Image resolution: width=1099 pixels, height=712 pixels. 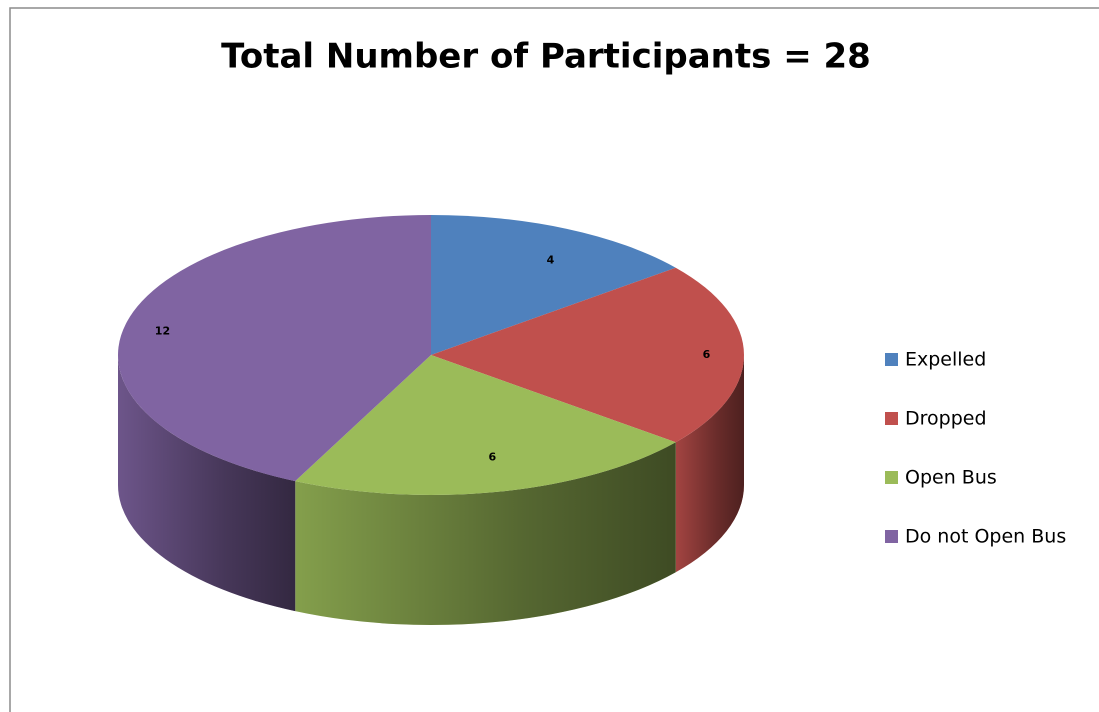 What do you see at coordinates (951, 478) in the screenshot?
I see `legend-label: Open Bus` at bounding box center [951, 478].